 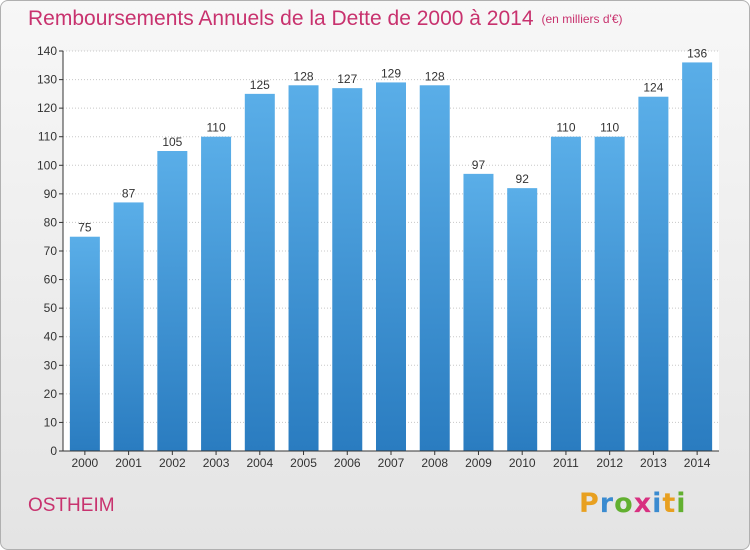 What do you see at coordinates (47, 80) in the screenshot?
I see `y-tick-label: 130` at bounding box center [47, 80].